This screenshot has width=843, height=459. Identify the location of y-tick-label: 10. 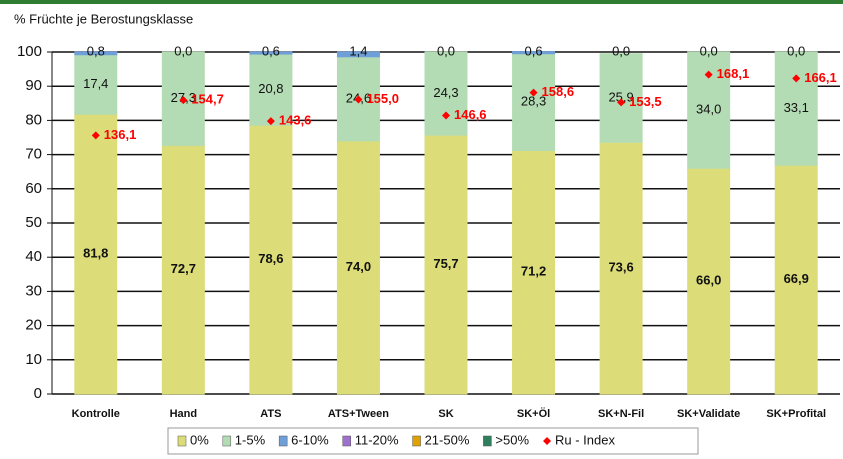
(33, 359).